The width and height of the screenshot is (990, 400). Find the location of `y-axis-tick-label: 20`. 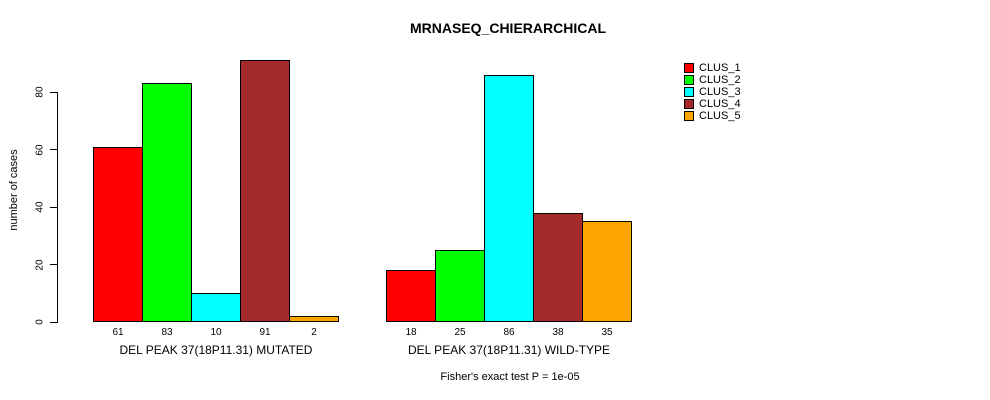

y-axis-tick-label: 20 is located at coordinates (40, 264).